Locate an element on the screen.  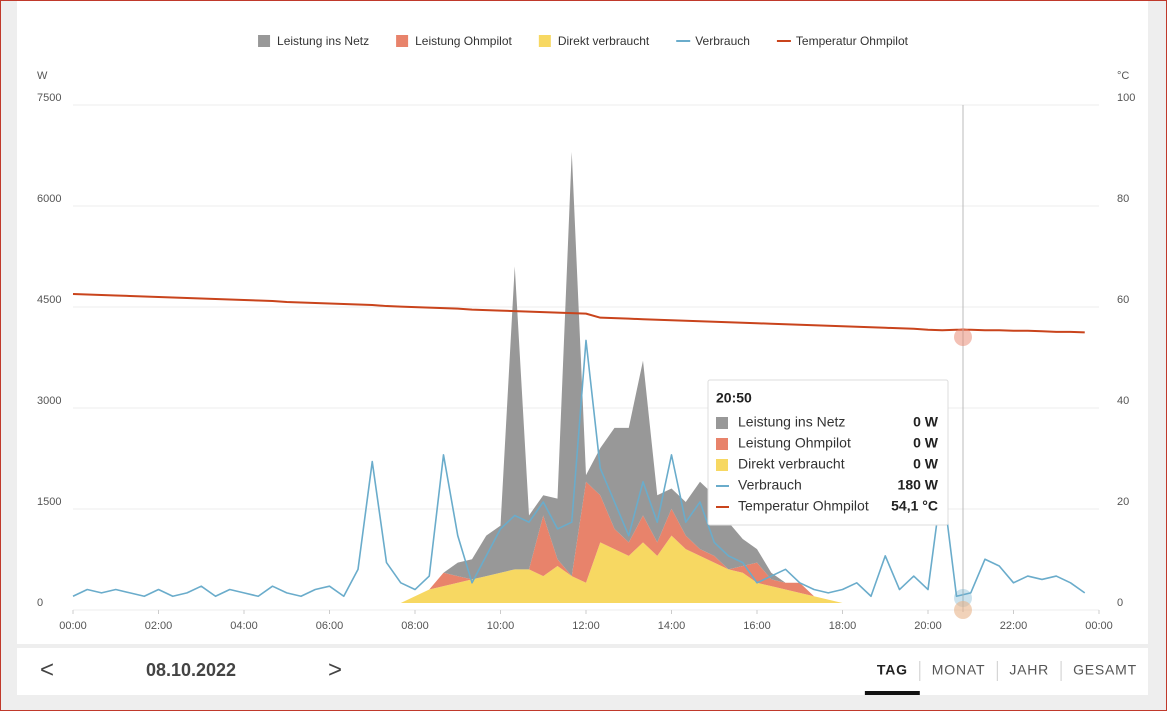
x-tick-label: 22:00 is located at coordinates (1014, 626).